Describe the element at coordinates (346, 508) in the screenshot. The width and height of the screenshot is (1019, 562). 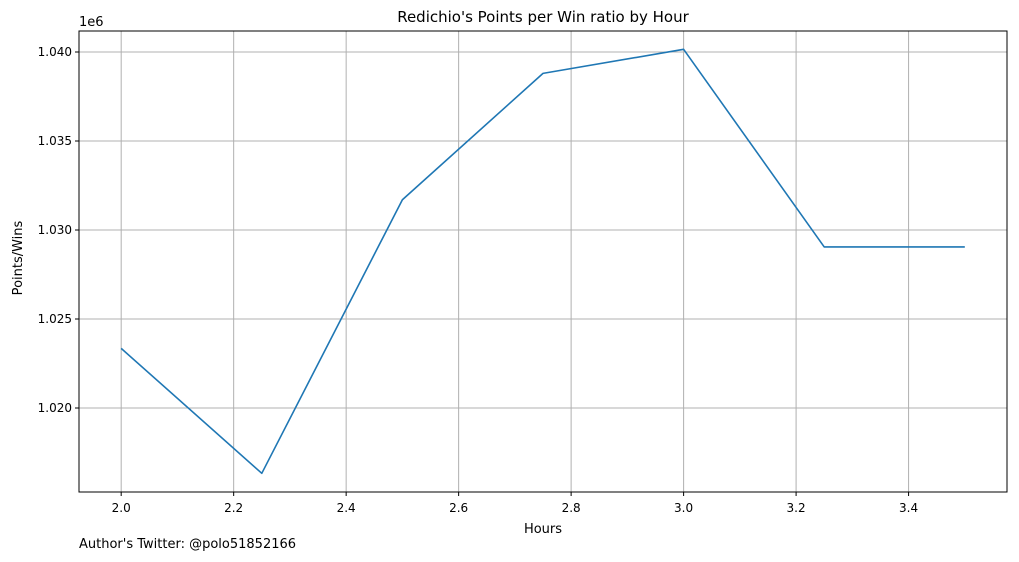
I see `x-tick-label: 2.4` at that location.